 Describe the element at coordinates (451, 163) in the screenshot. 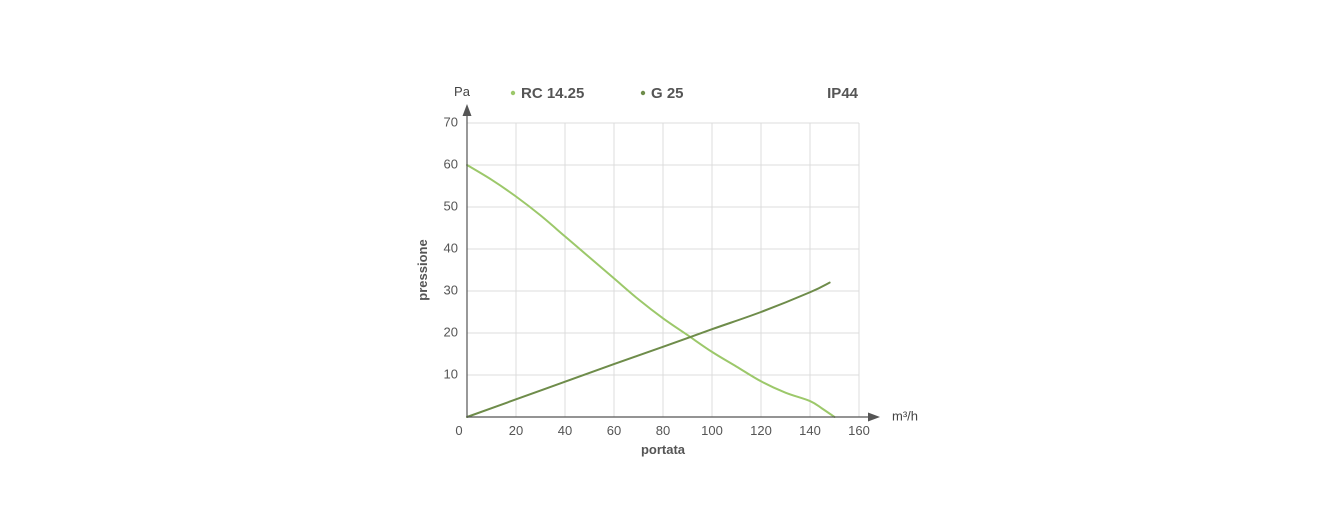

I see `y-tick-label: 60` at that location.